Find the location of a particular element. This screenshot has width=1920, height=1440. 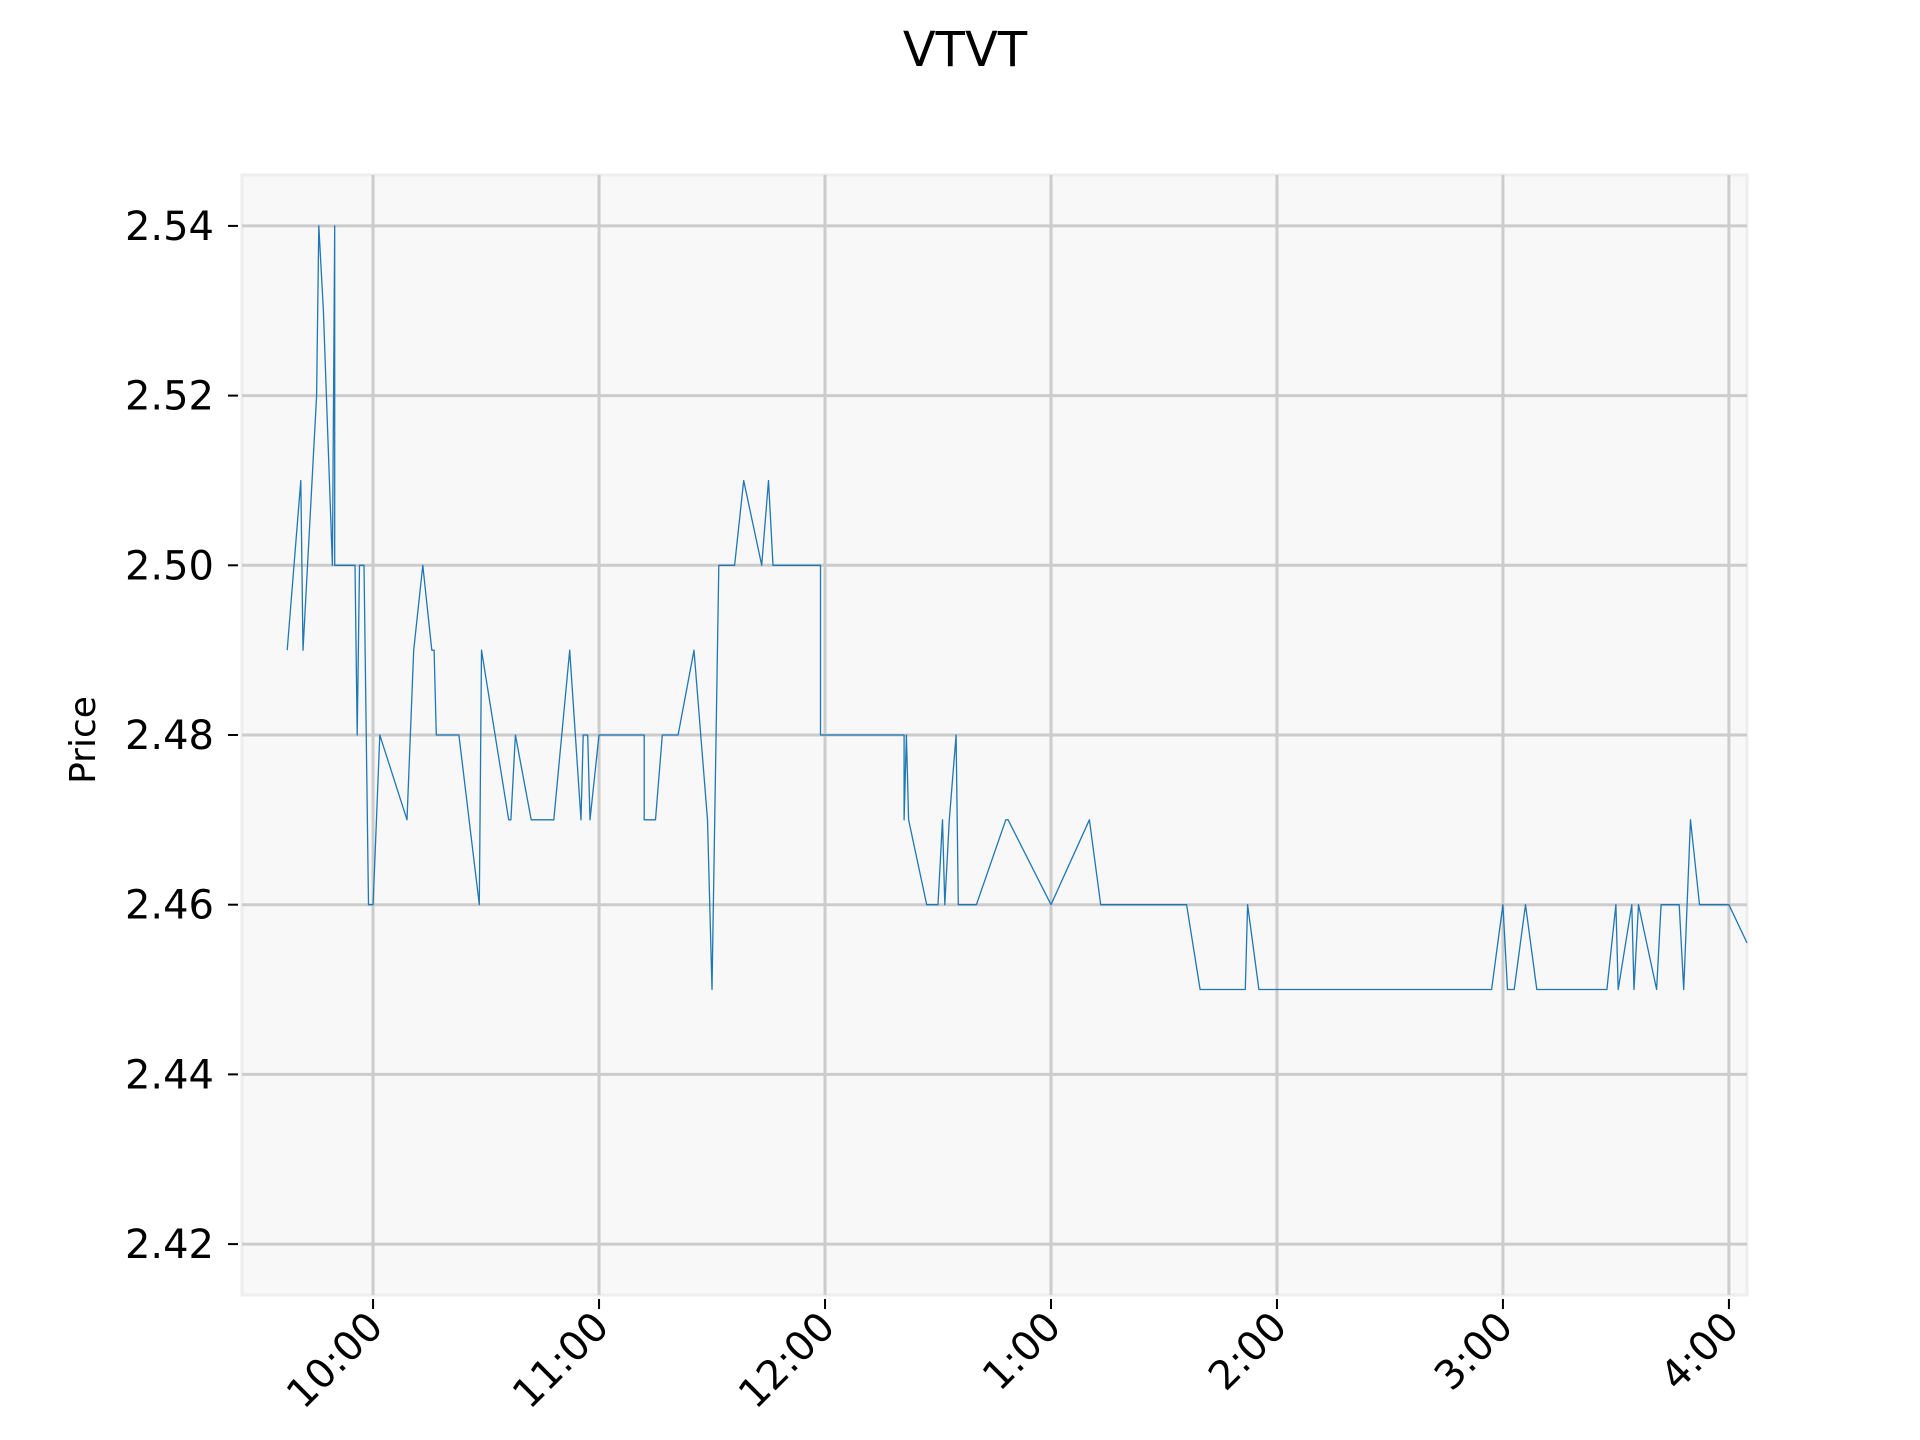

y-tick-label: 2.50 is located at coordinates (169, 566).